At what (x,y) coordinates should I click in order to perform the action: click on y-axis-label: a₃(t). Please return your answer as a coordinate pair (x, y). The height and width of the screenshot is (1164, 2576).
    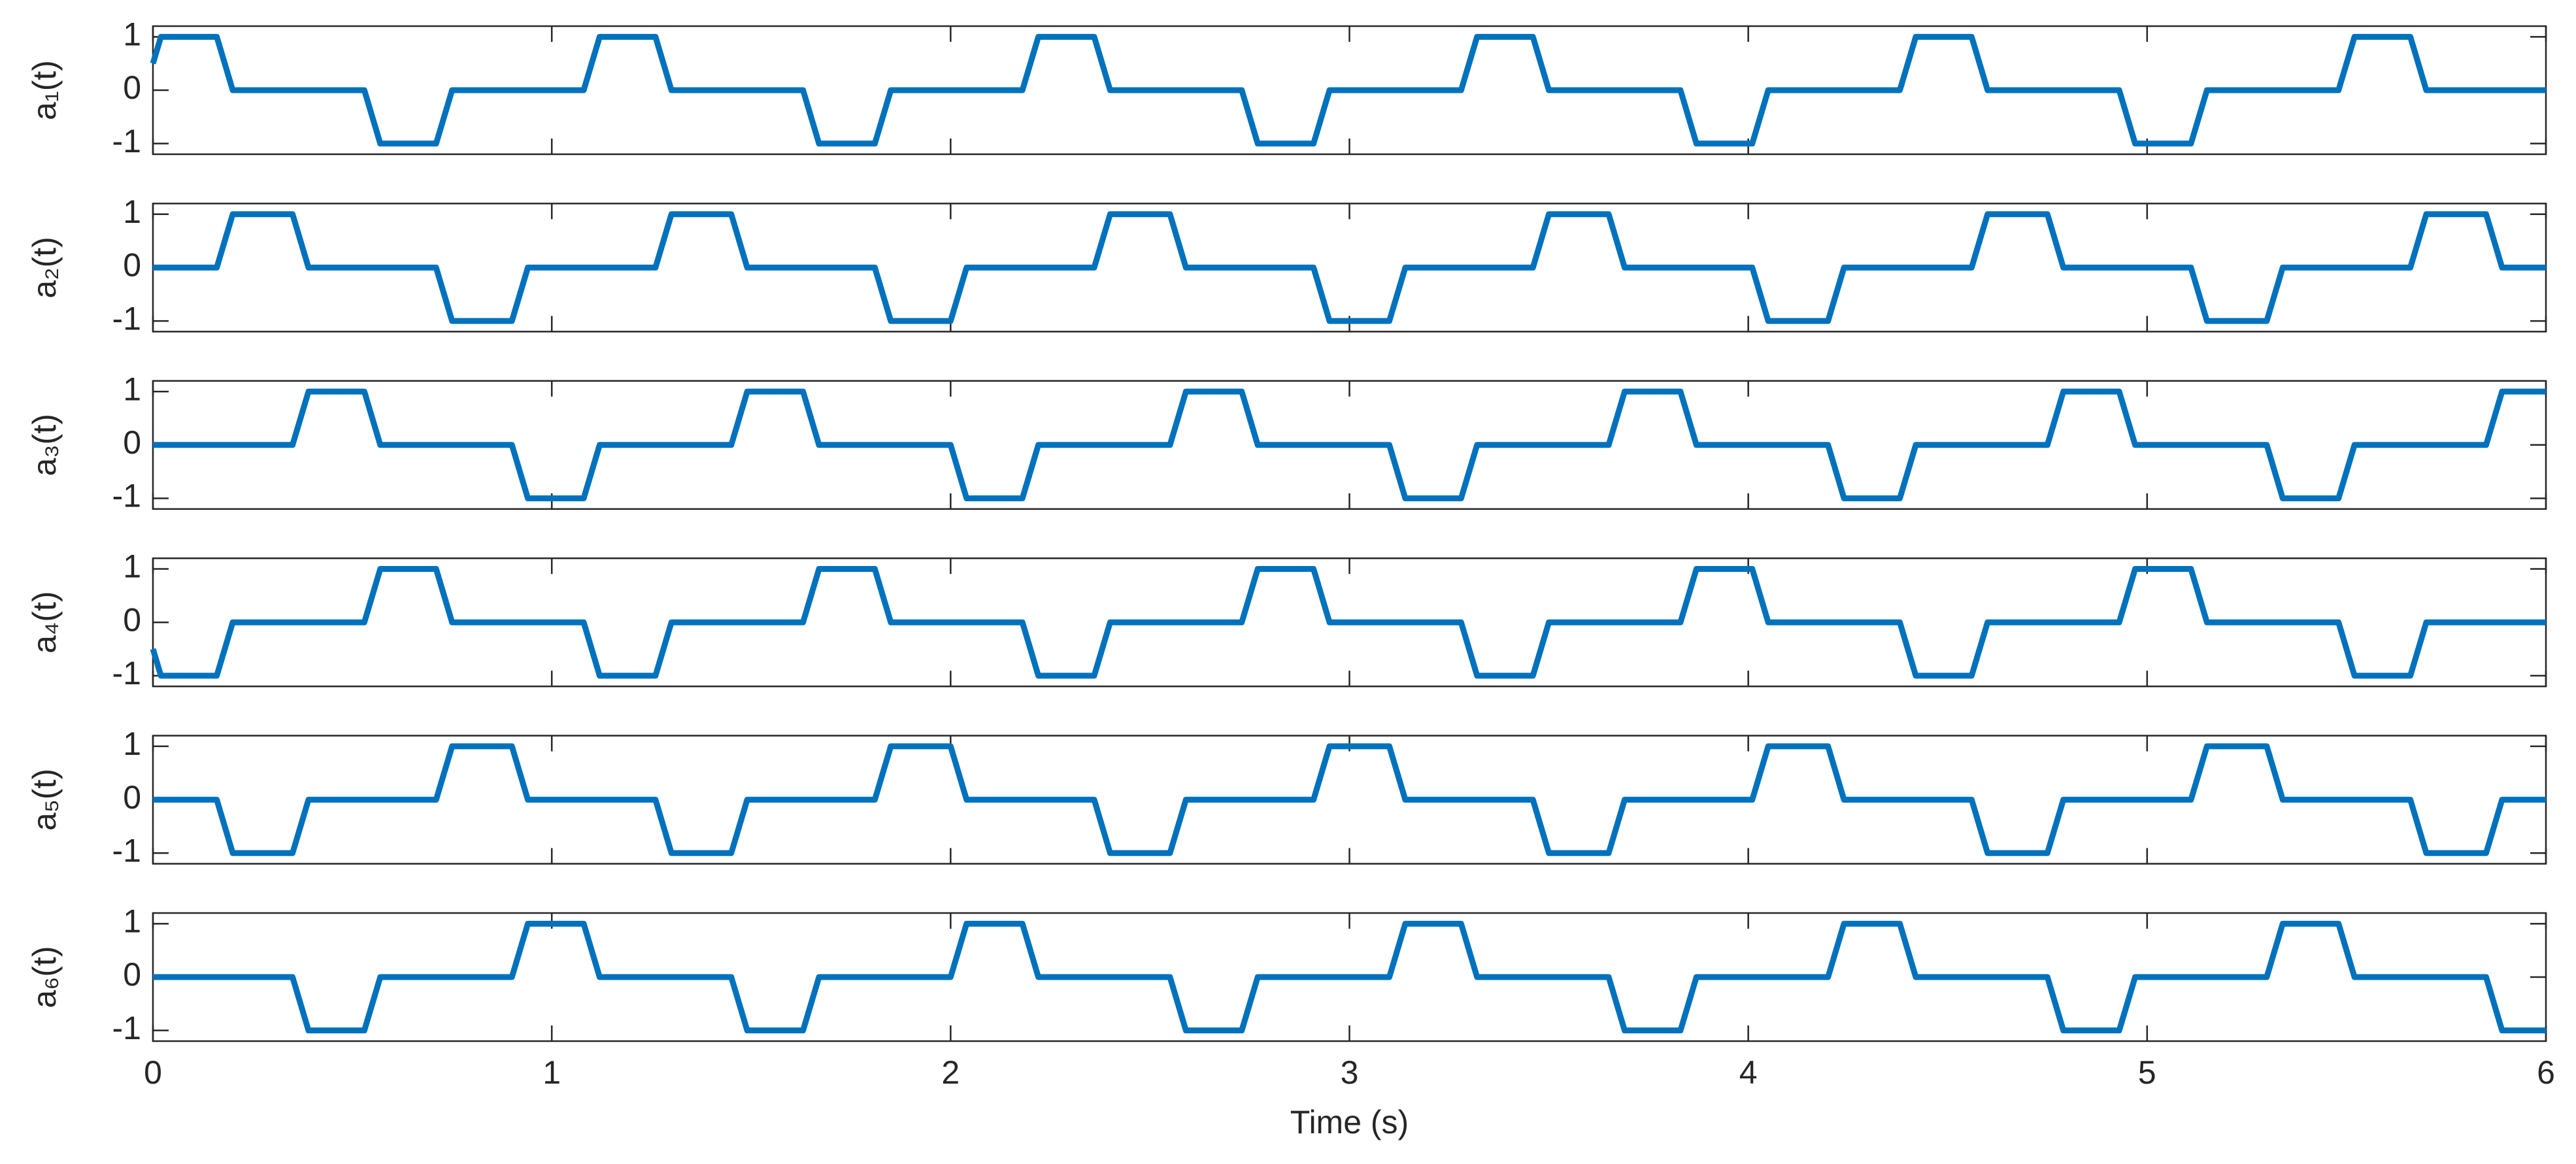
    Looking at the image, I should click on (45, 445).